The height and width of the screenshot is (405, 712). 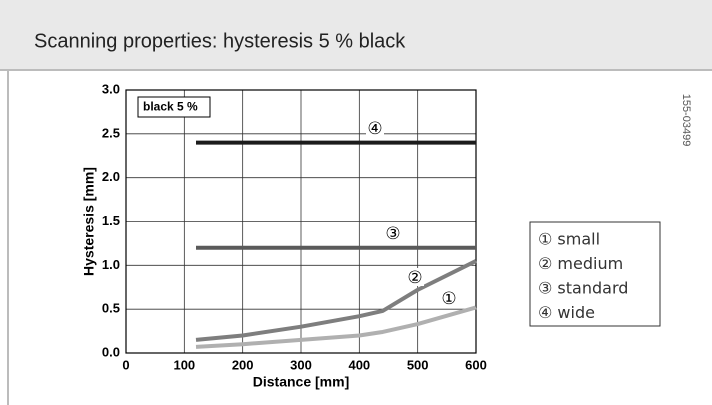 What do you see at coordinates (184, 364) in the screenshot?
I see `x-tick-label: 100` at bounding box center [184, 364].